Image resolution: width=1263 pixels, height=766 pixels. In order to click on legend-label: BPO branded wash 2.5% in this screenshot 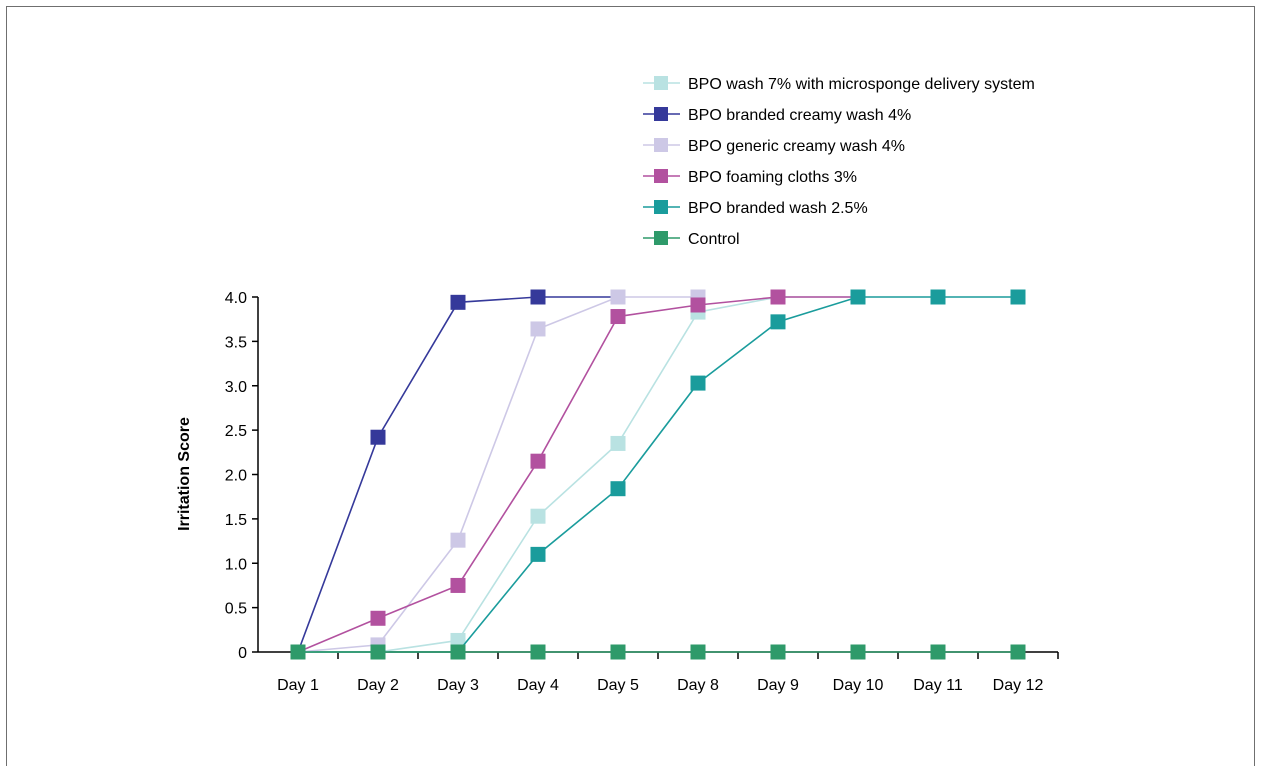, I will do `click(778, 208)`.